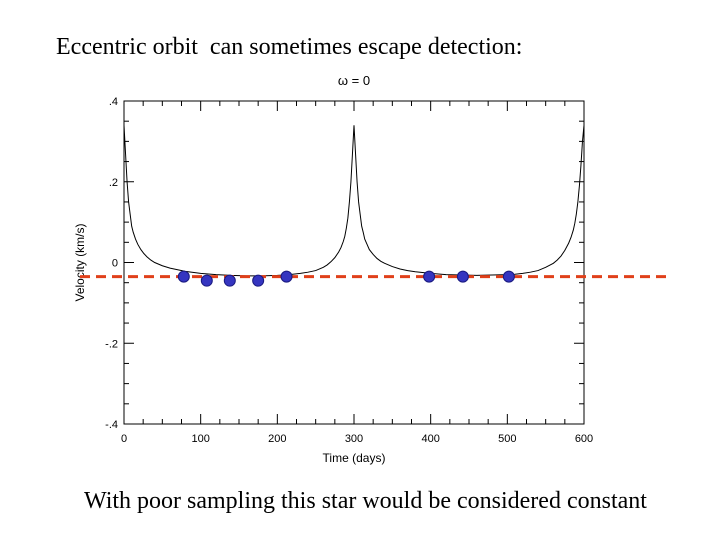  What do you see at coordinates (200, 439) in the screenshot?
I see `x-tick-label: 100` at bounding box center [200, 439].